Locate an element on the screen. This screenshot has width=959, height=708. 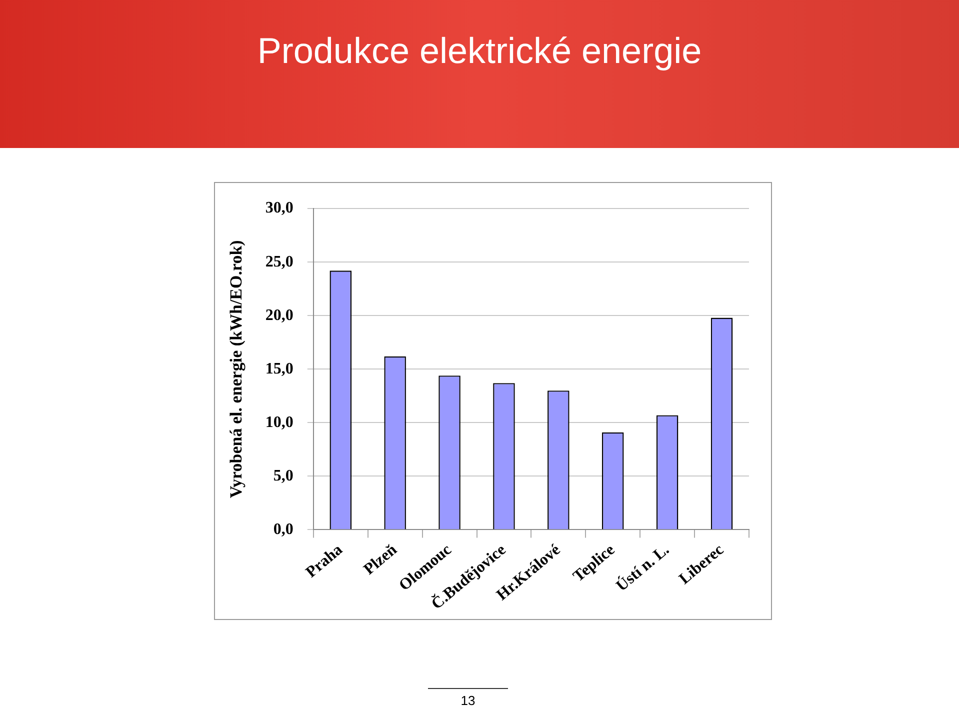
y-axis-title: Vyrobená el. energie (kWh/EO.rok) is located at coordinates (236, 369).